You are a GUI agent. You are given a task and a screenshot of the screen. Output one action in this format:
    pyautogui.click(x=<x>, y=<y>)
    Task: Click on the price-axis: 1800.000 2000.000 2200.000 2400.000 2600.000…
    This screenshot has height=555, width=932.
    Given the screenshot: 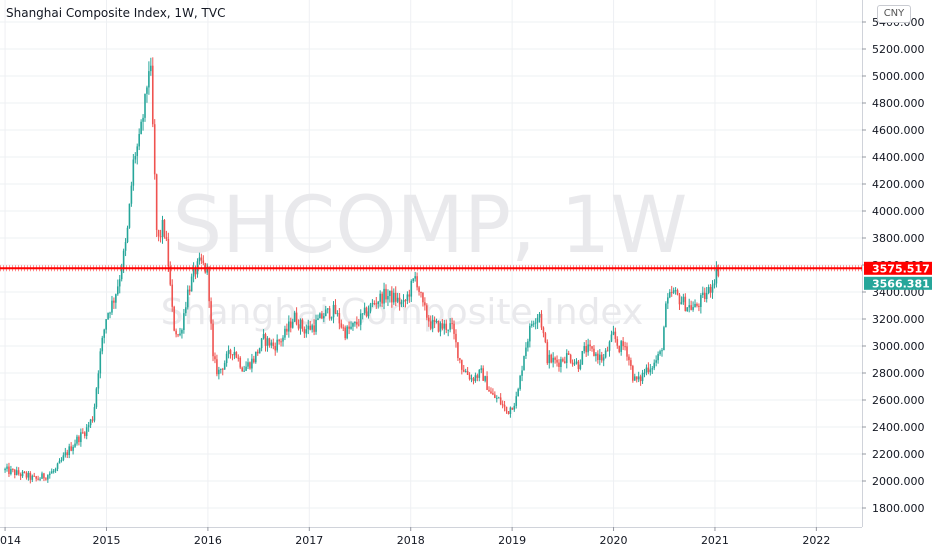 What is the action you would take?
    pyautogui.click(x=897, y=275)
    